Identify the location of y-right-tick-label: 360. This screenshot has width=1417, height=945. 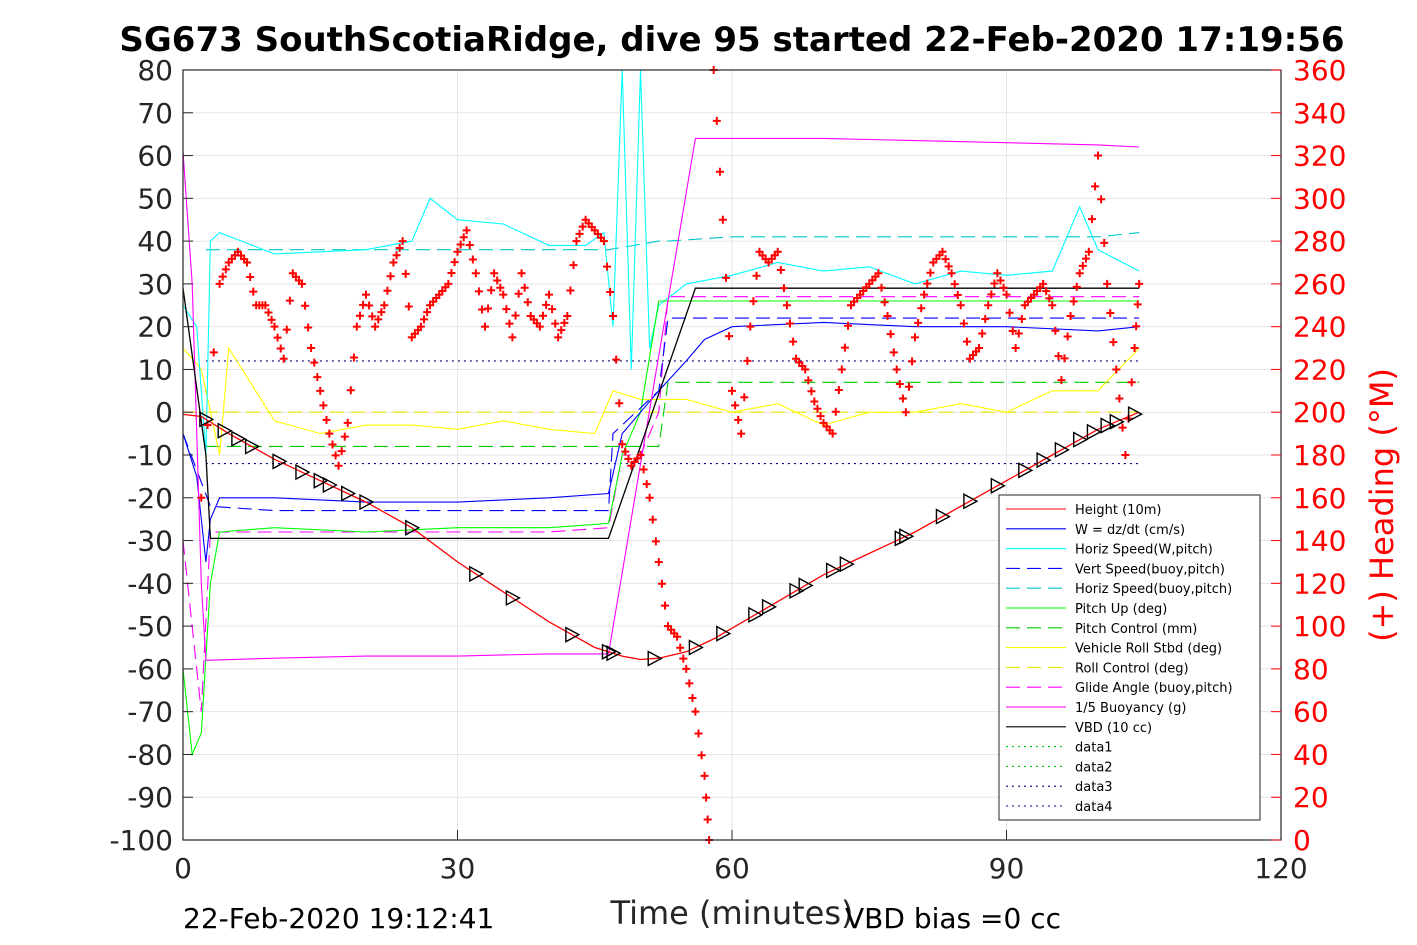
(1319, 70).